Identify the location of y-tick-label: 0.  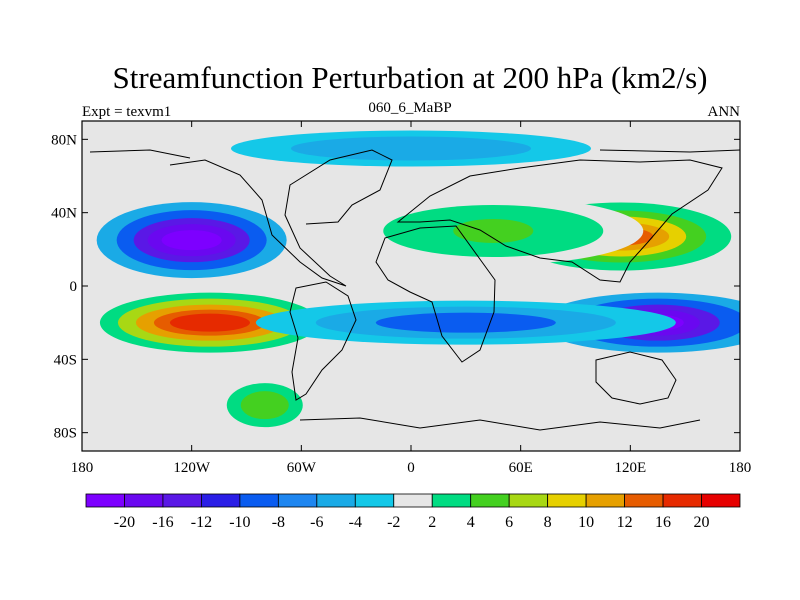
(74, 287).